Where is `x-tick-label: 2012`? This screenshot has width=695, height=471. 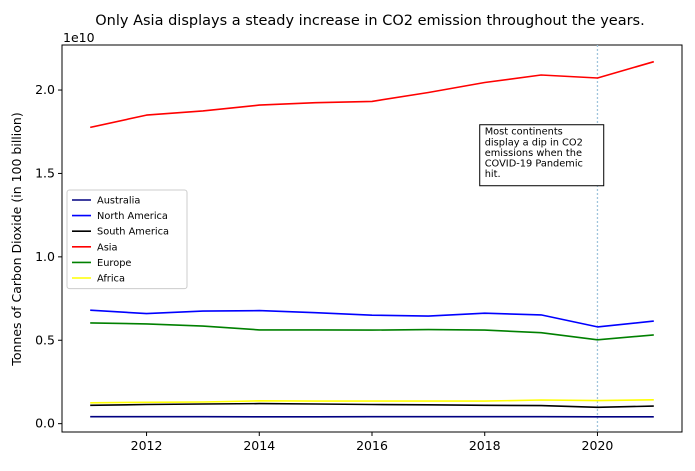 x-tick-label: 2012 is located at coordinates (147, 445).